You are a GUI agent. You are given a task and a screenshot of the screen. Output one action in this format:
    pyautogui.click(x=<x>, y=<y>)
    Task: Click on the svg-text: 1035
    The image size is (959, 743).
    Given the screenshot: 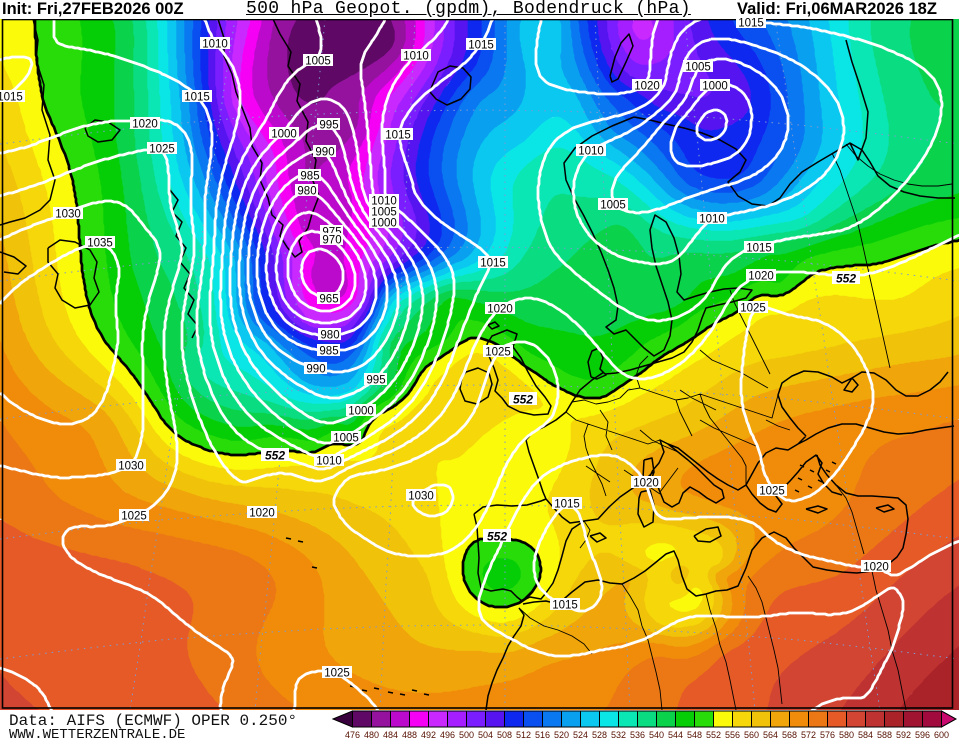 What is the action you would take?
    pyautogui.click(x=100, y=244)
    